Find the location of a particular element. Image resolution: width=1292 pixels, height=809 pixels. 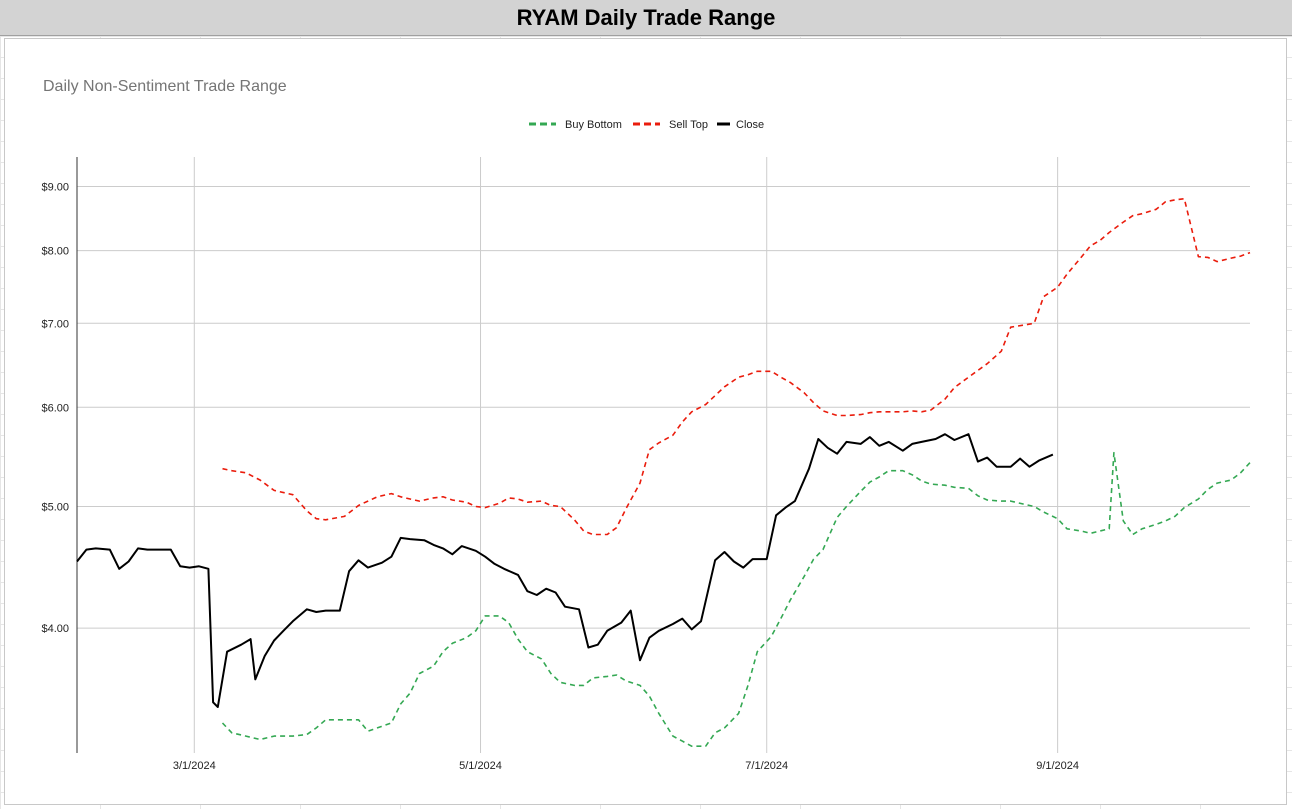

window-title: RYAM Daily Trade Range is located at coordinates (646, 17).